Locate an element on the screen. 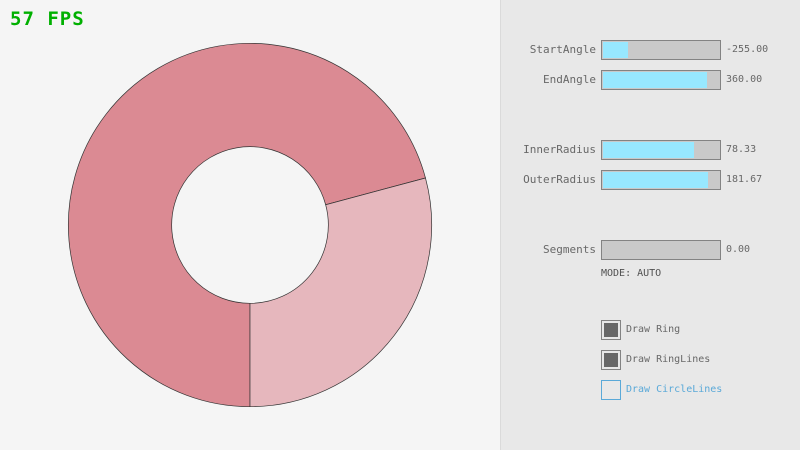 The image size is (800, 454). slider-segments: Segments 0.00 is located at coordinates (650, 250).